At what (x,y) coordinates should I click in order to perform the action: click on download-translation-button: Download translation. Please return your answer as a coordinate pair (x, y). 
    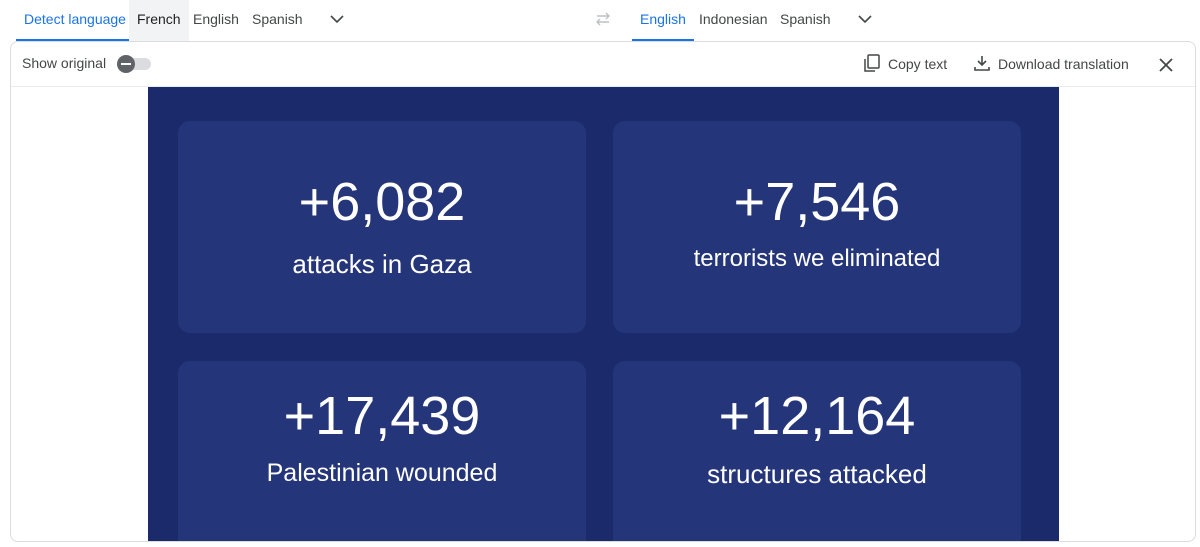
    Looking at the image, I should click on (1052, 64).